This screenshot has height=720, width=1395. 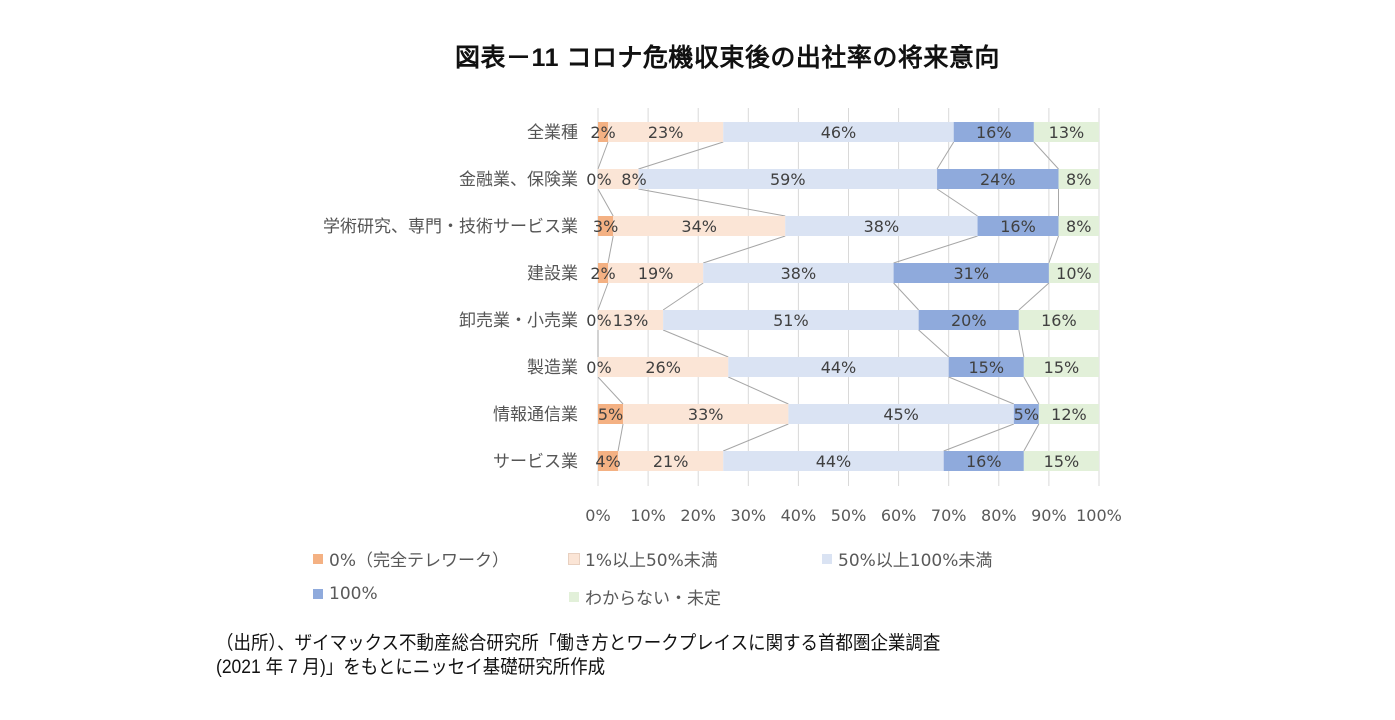 I want to click on legend-item-3: 100%, so click(x=345, y=594).